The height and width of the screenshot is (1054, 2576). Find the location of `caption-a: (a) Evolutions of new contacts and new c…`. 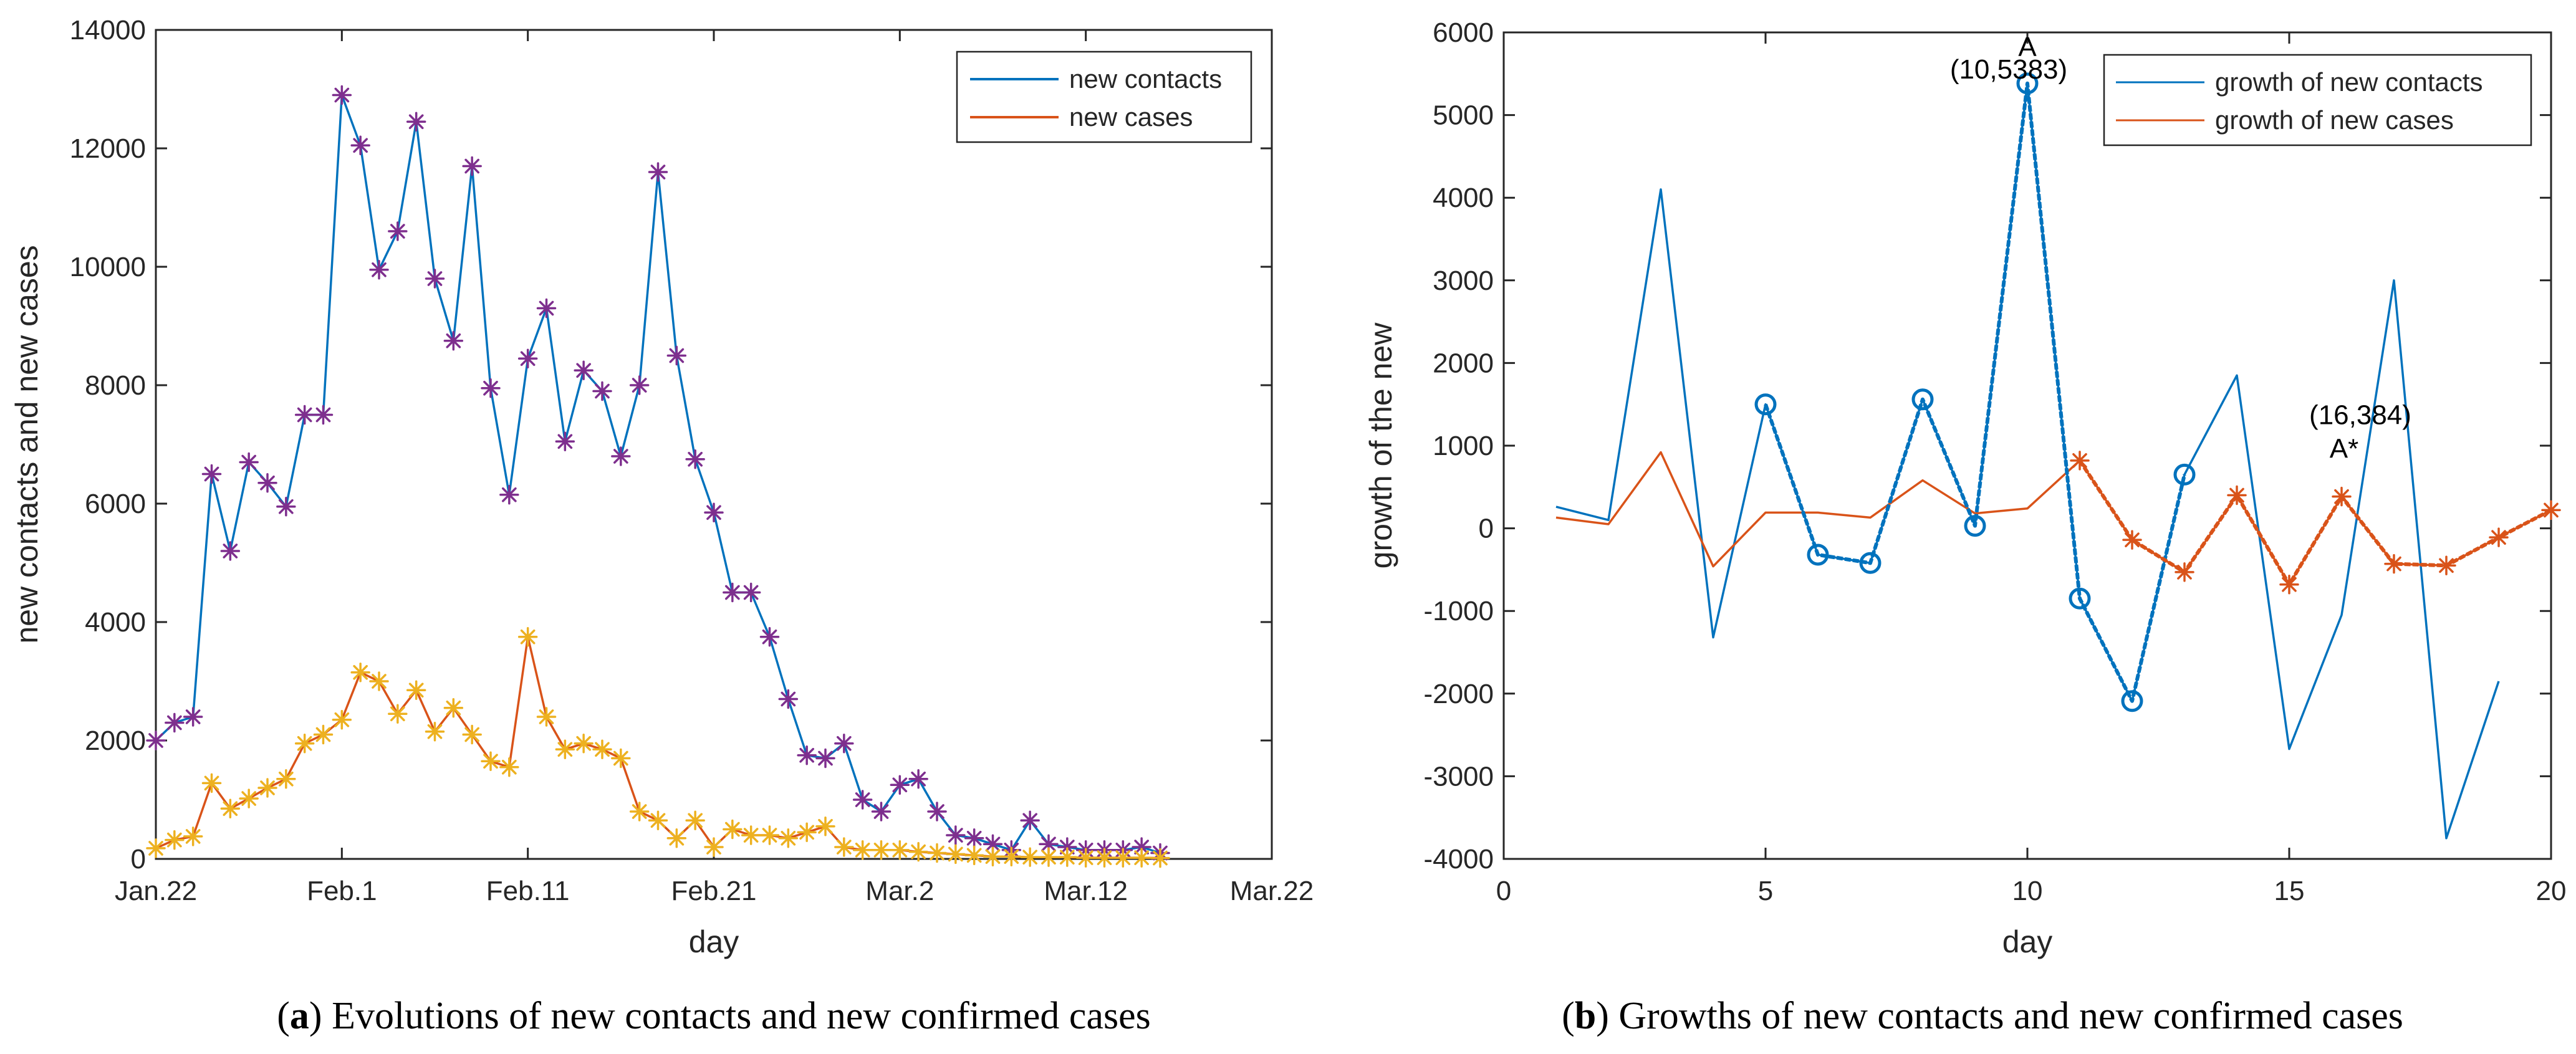

caption-a: (a) Evolutions of new contacts and new c… is located at coordinates (713, 1016).